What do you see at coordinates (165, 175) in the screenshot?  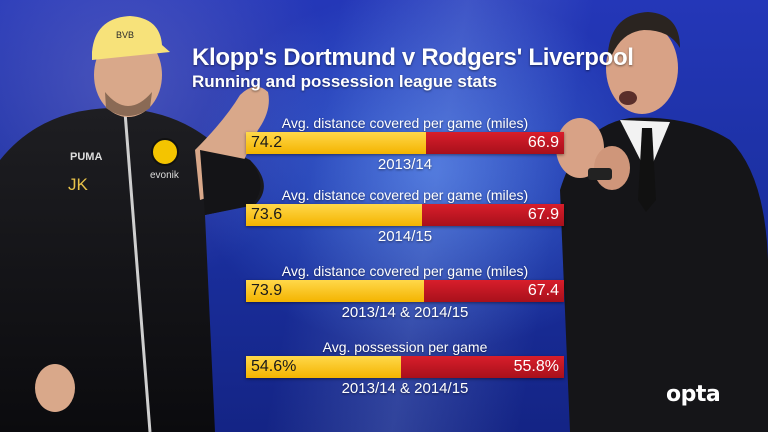 I see `shirt-sponsor: evonik` at bounding box center [165, 175].